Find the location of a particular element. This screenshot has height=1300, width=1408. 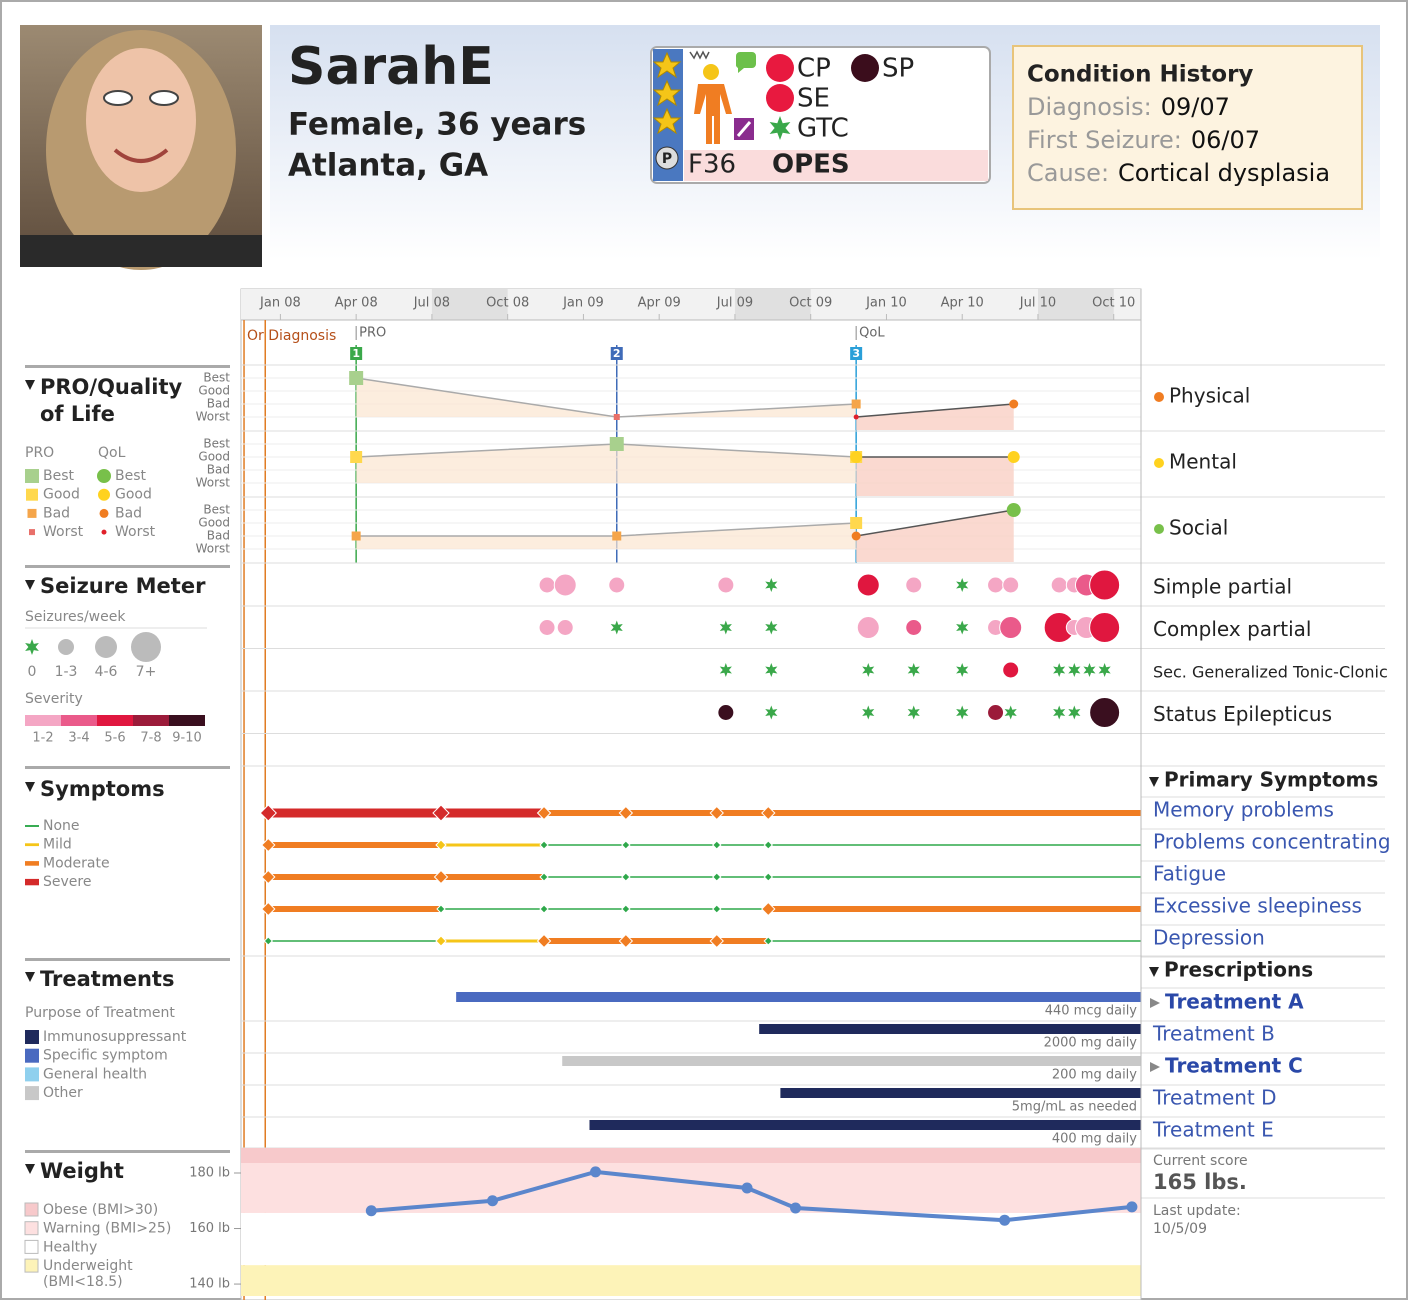

current-label: Current score is located at coordinates (1200, 1161).